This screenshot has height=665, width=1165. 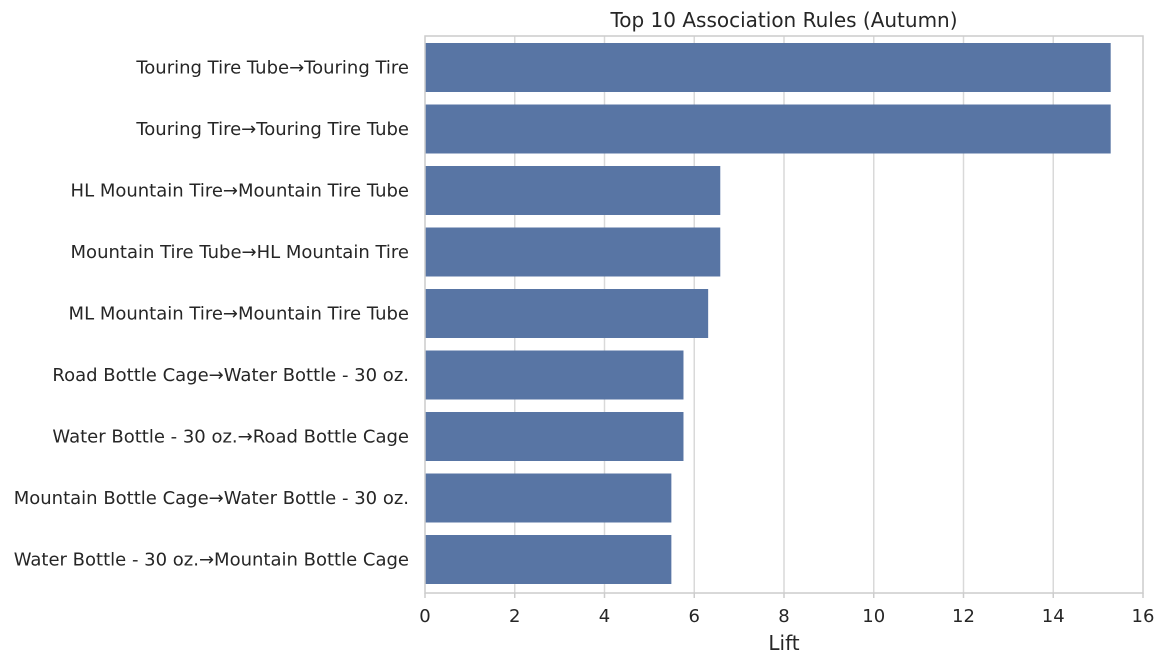 What do you see at coordinates (783, 616) in the screenshot?
I see `x-tick-label: 8` at bounding box center [783, 616].